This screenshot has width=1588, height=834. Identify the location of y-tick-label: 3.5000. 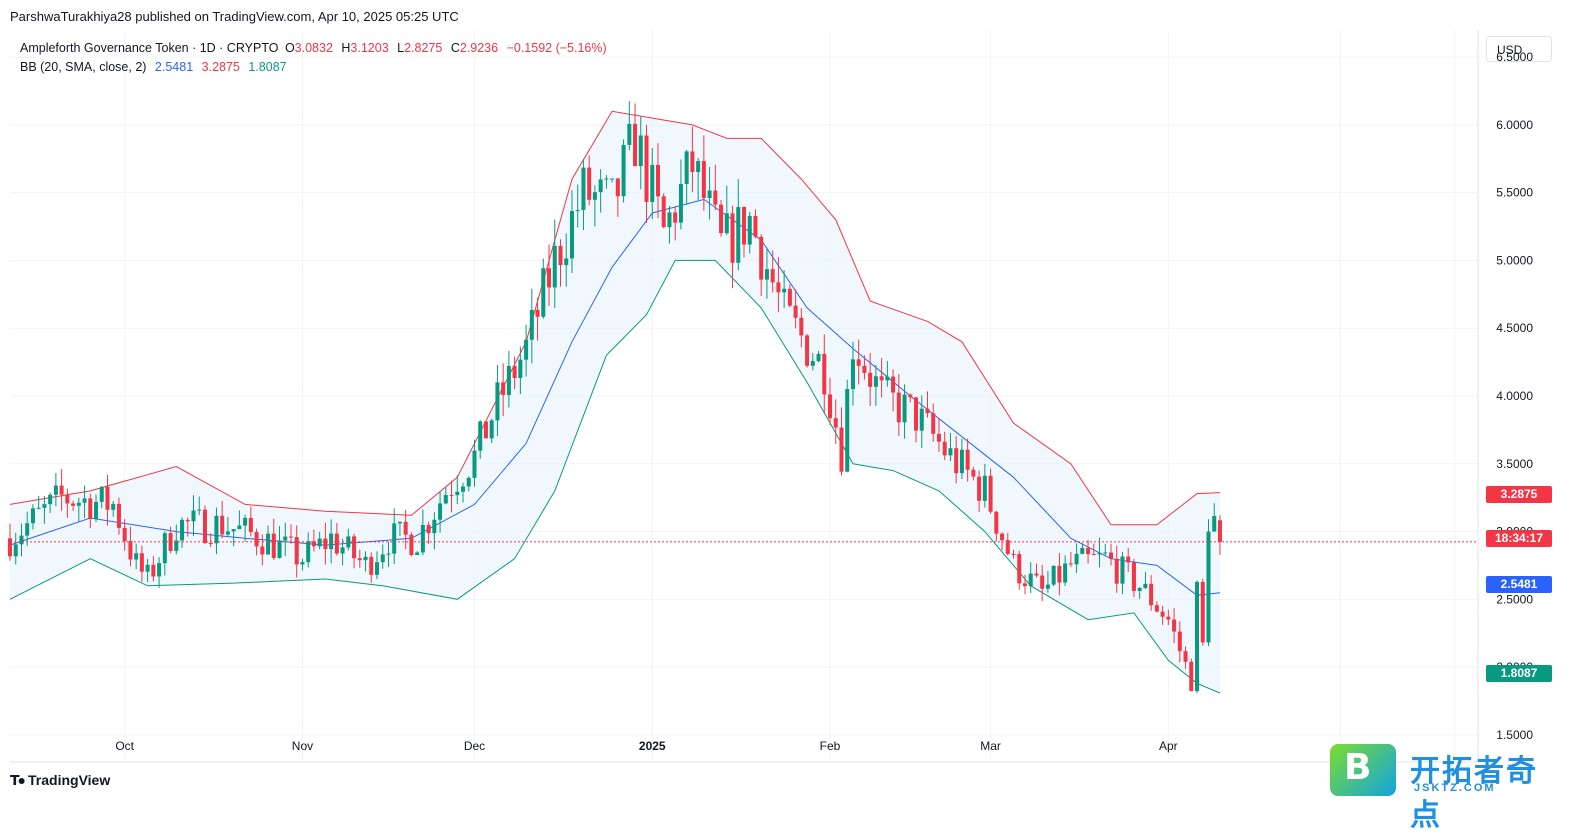
(1514, 464).